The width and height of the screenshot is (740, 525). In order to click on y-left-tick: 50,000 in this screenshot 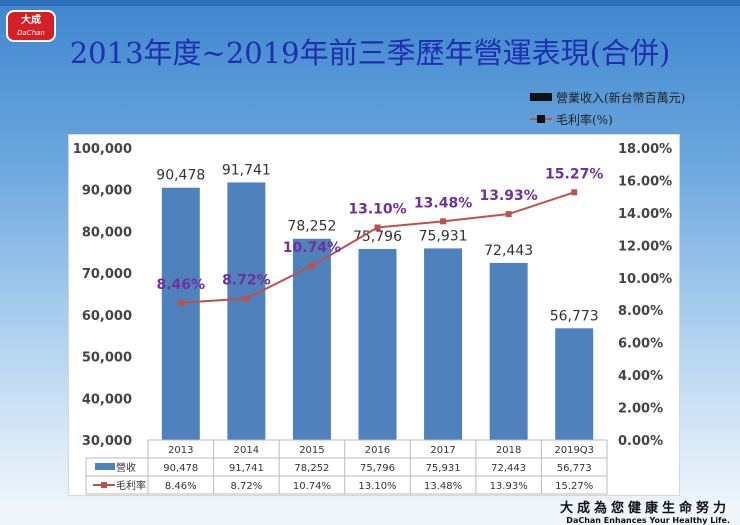, I will do `click(107, 358)`.